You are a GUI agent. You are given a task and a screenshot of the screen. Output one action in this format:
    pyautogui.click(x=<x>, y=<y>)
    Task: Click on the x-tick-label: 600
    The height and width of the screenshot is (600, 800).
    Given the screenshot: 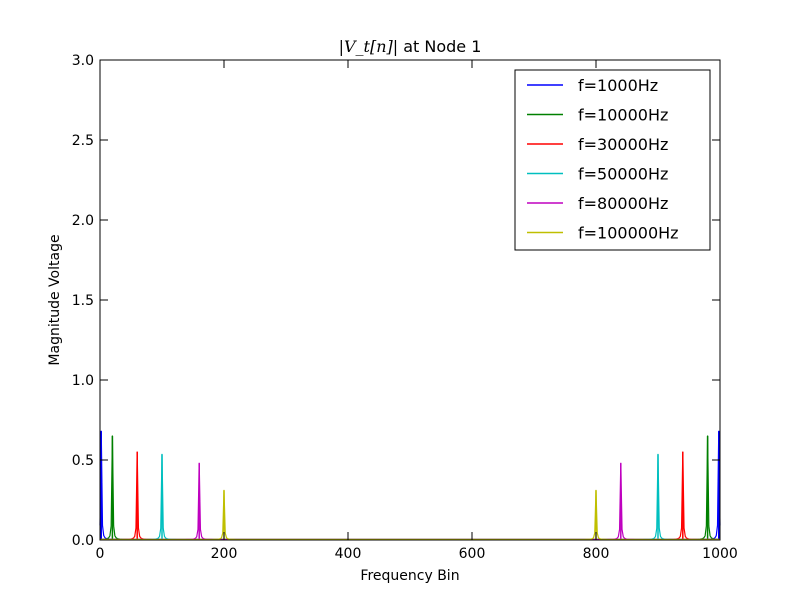 What is the action you would take?
    pyautogui.click(x=472, y=554)
    